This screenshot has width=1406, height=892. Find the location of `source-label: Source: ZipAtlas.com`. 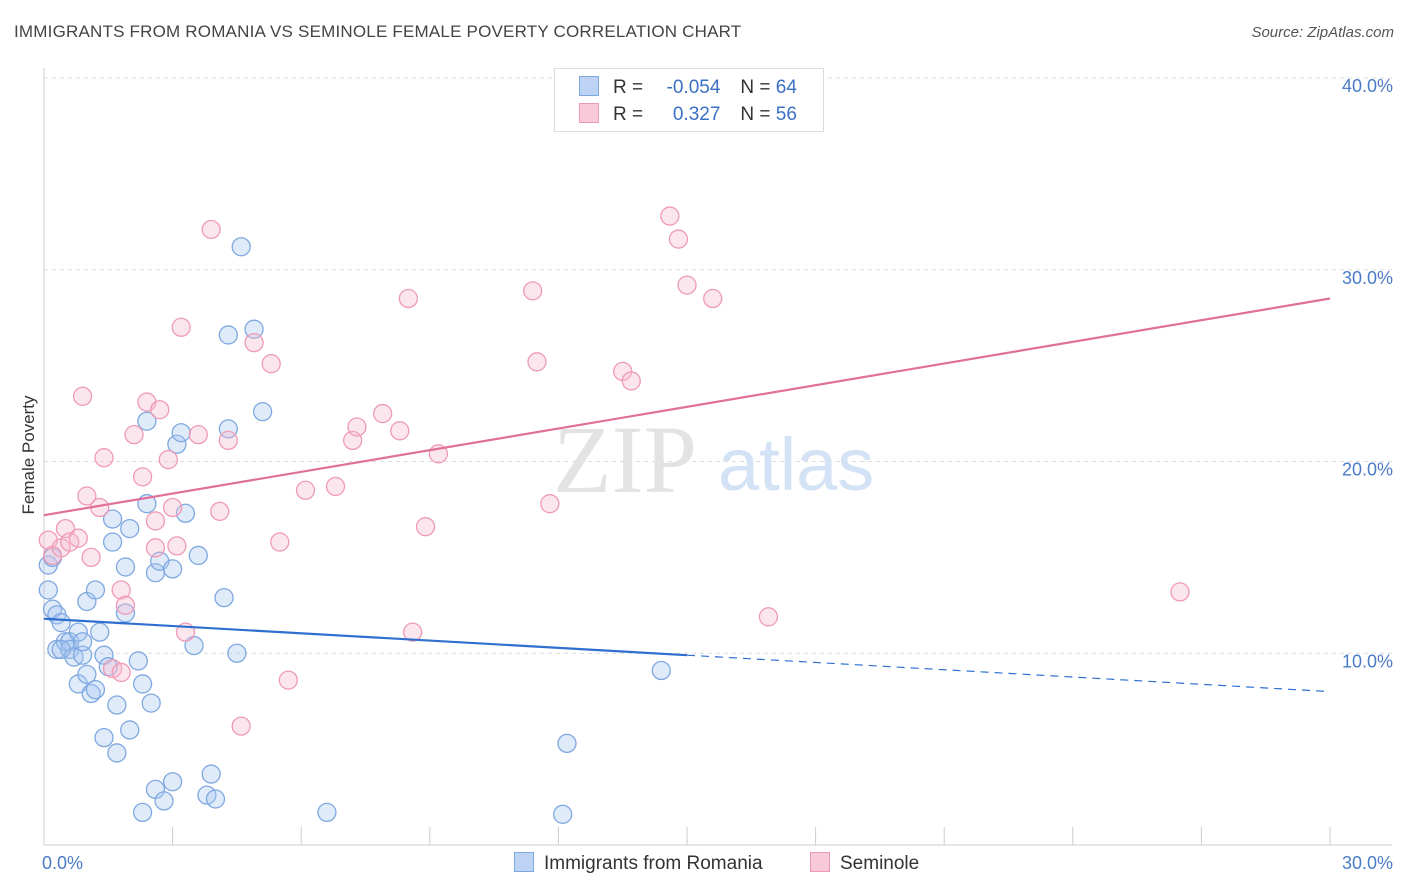

source-label: Source: ZipAtlas.com is located at coordinates (1322, 32).